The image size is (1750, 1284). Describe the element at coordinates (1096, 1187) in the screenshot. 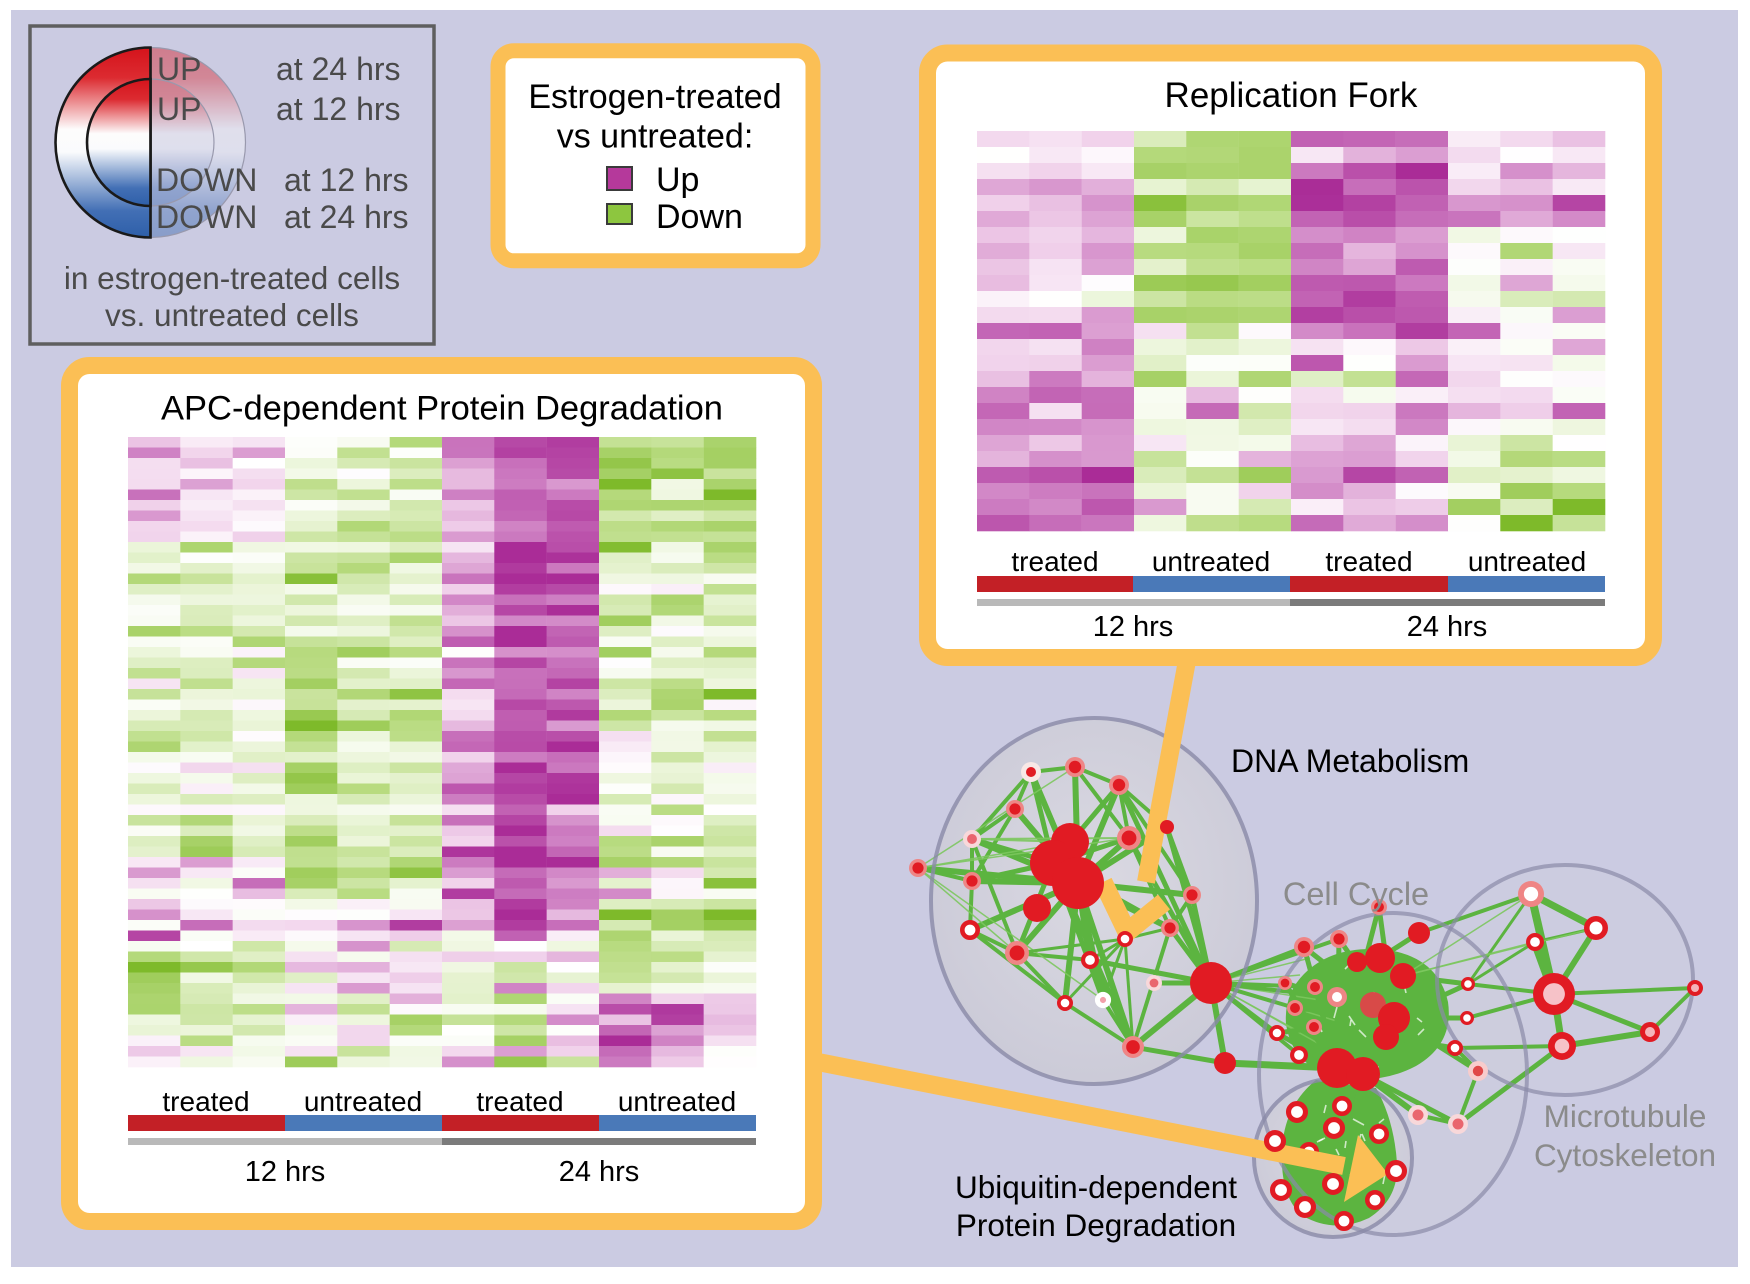

I see `svg-text: Ubiquitin-dependent` at that location.